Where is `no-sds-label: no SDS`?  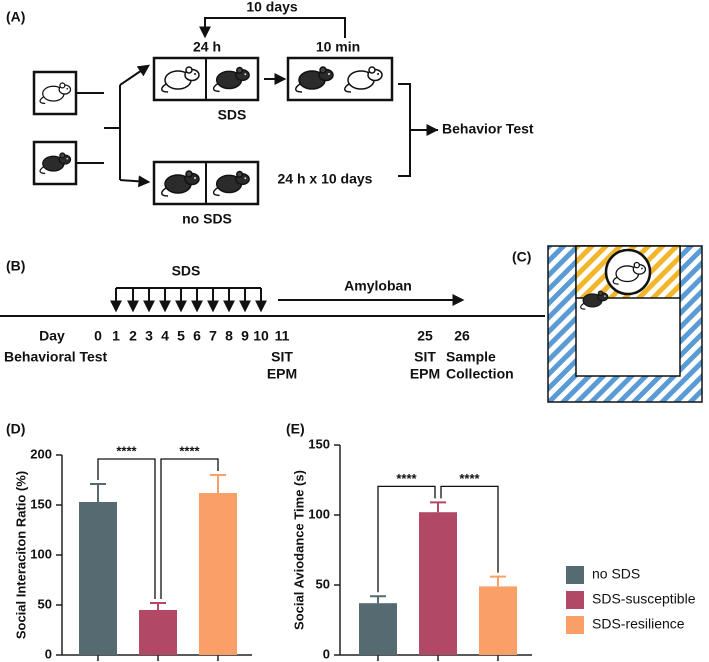 no-sds-label: no SDS is located at coordinates (207, 219).